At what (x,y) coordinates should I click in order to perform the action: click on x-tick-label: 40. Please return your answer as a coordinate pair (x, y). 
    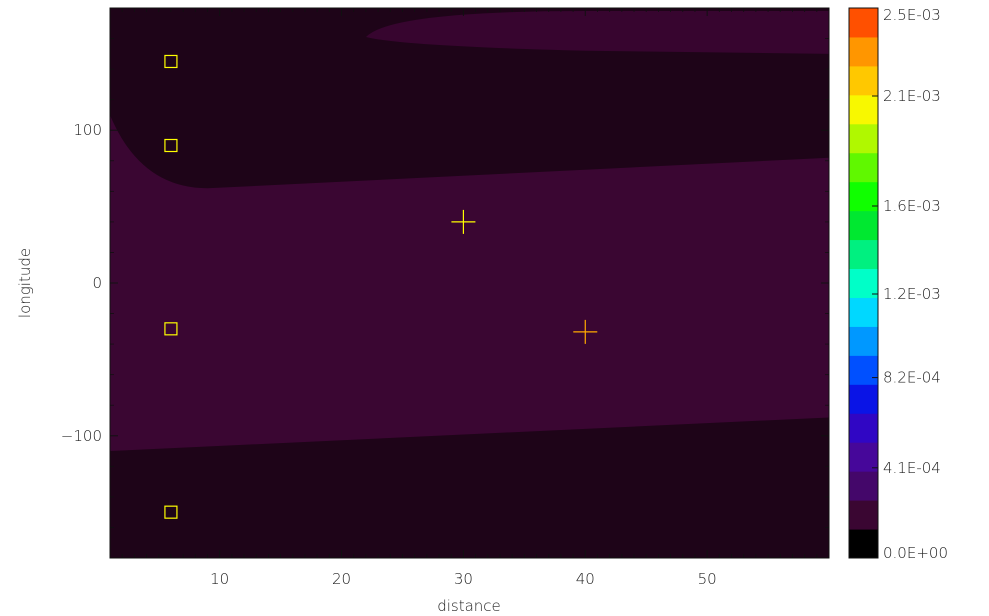
    Looking at the image, I should click on (585, 579).